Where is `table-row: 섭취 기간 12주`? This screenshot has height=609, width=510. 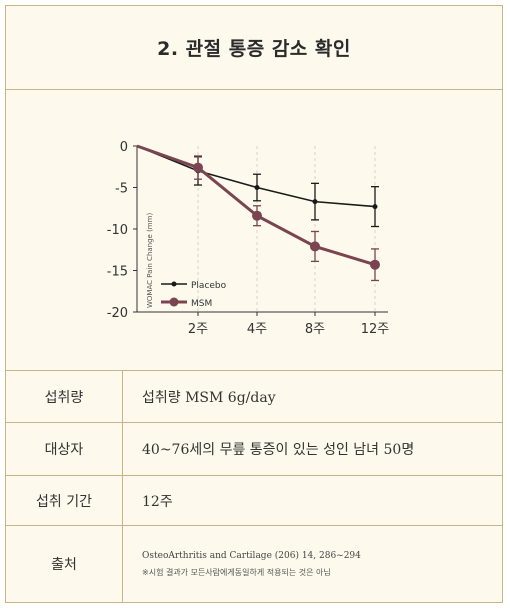 table-row: 섭취 기간 12주 is located at coordinates (254, 501).